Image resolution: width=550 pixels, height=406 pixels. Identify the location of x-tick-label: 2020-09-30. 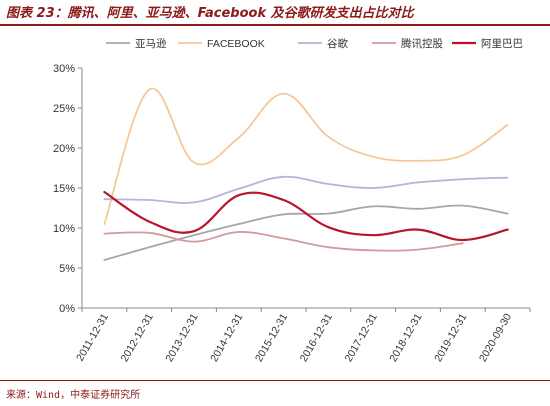
(495, 337).